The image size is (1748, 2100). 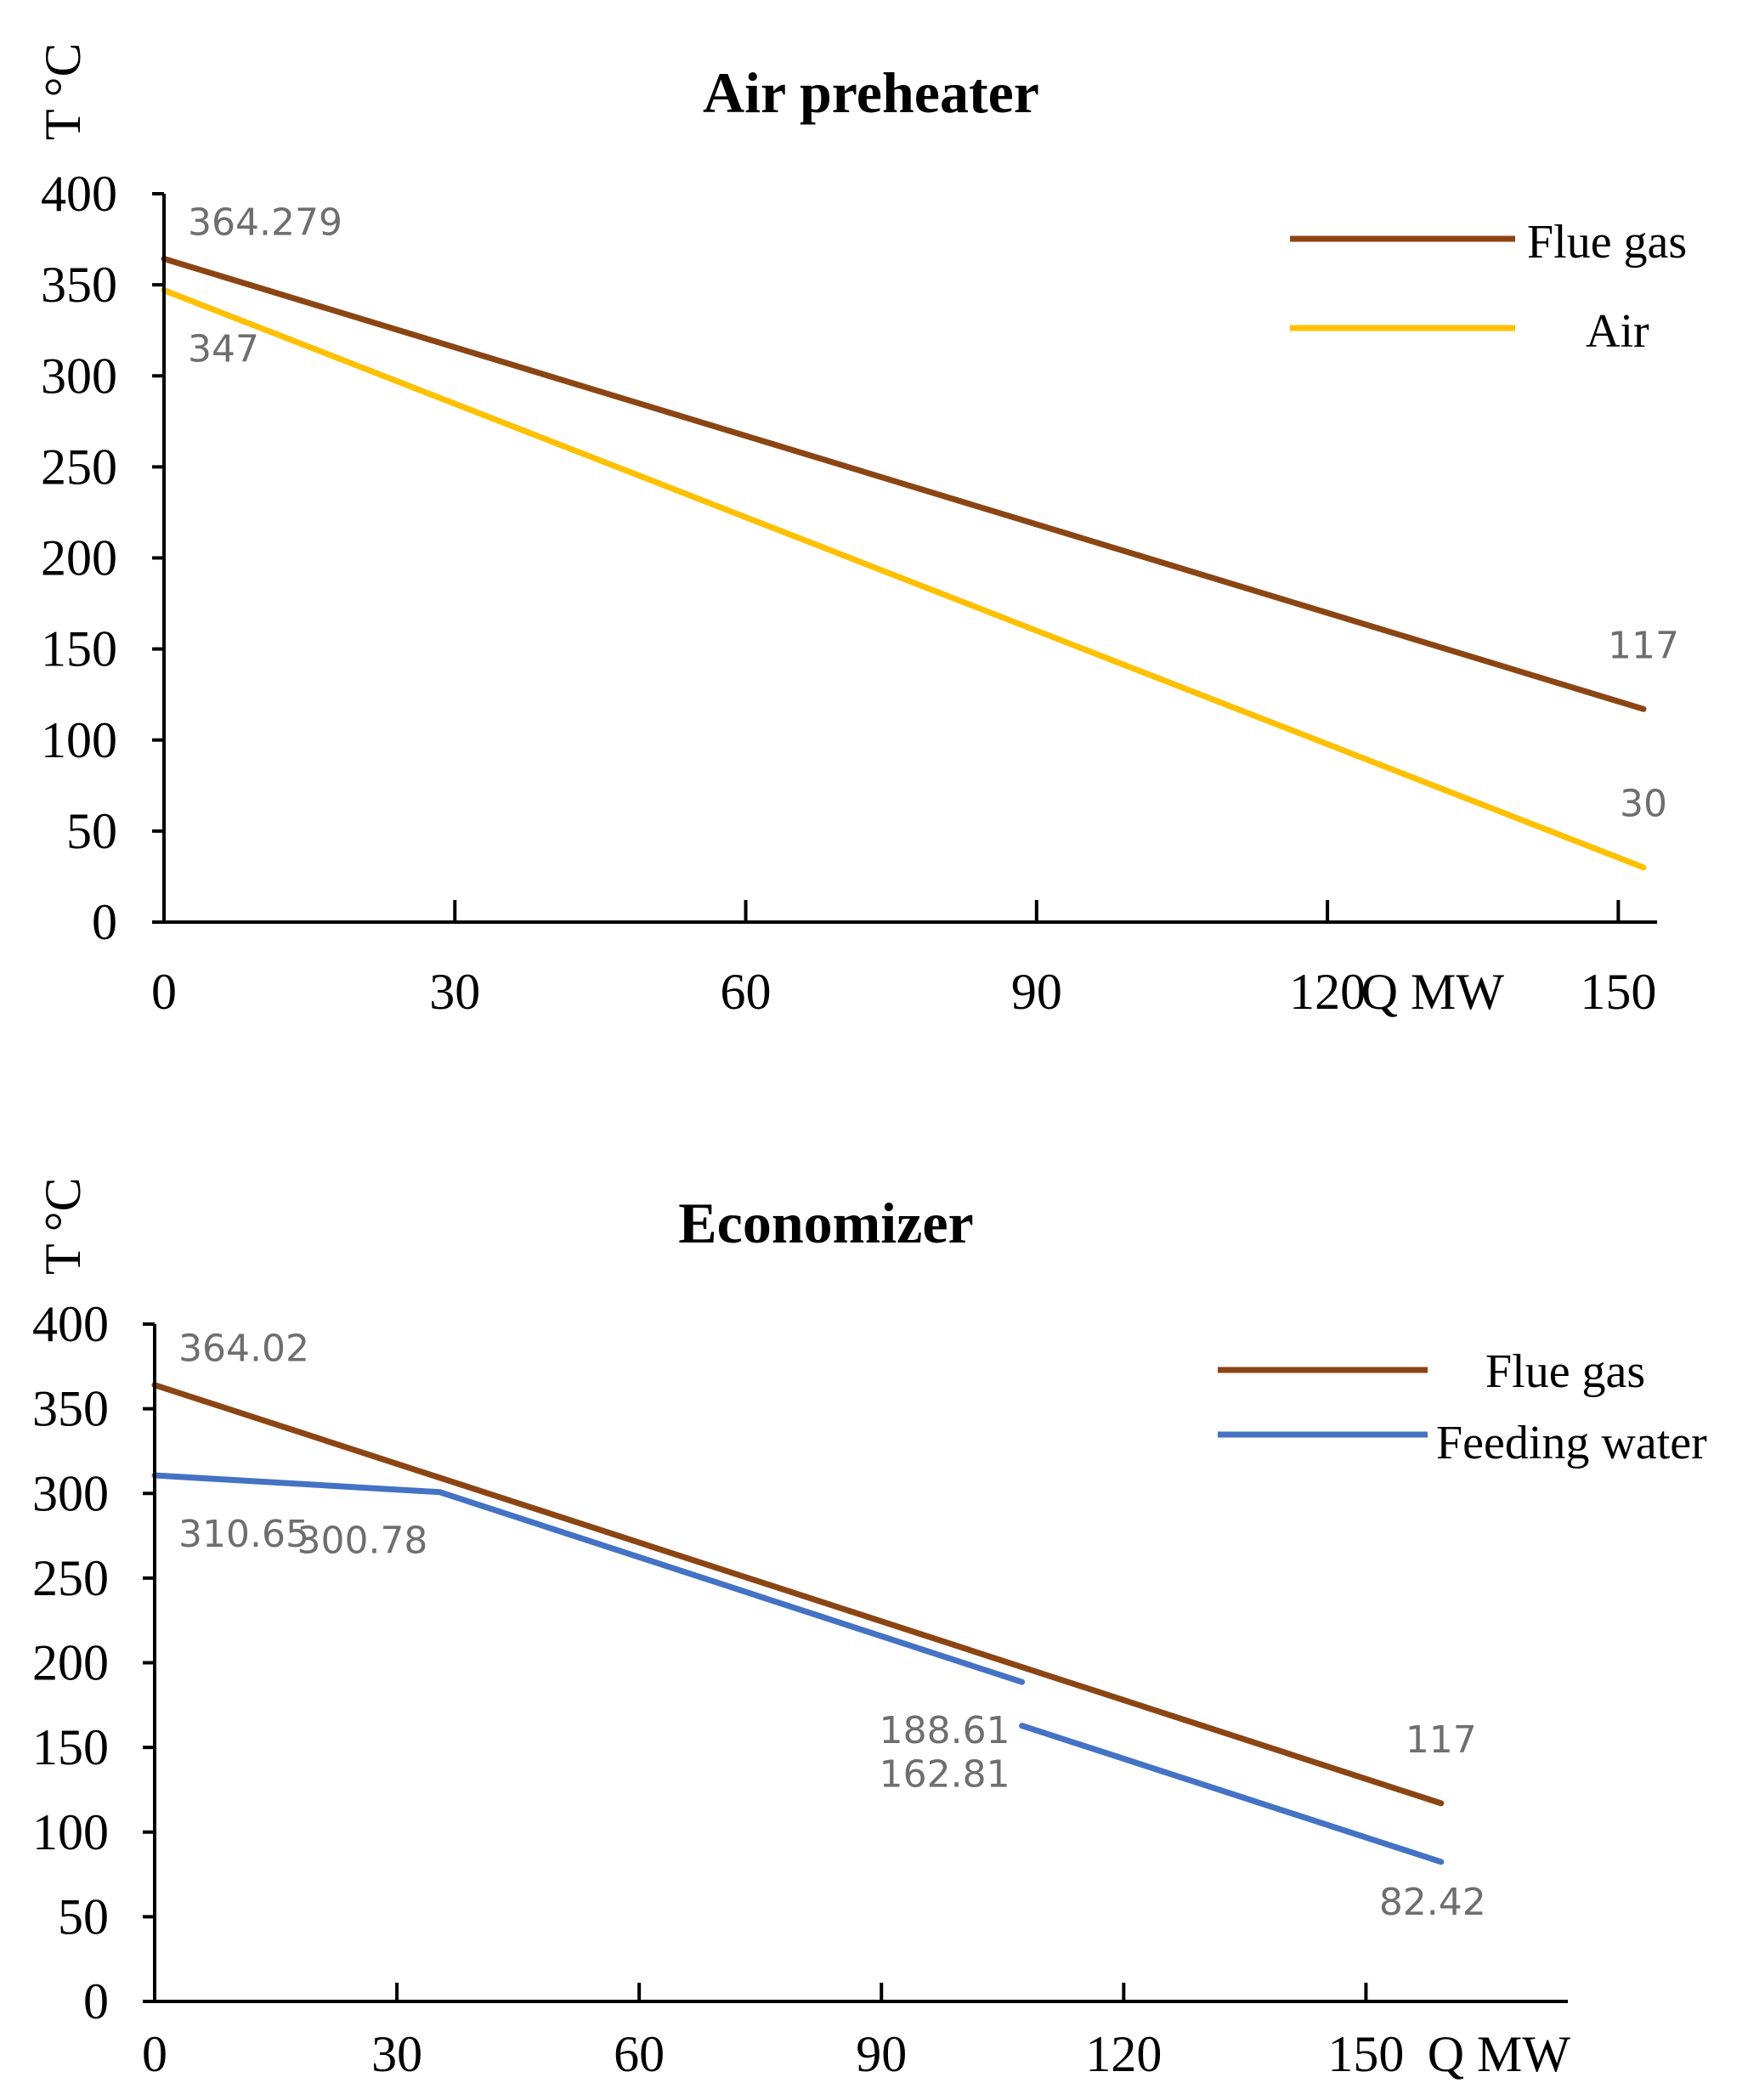 What do you see at coordinates (1617, 332) in the screenshot?
I see `legend-label-air: Air` at bounding box center [1617, 332].